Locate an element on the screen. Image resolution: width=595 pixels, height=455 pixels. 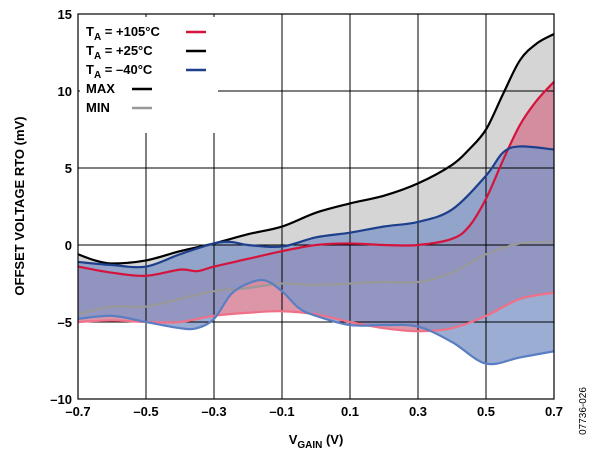
x-axis-ticks: –0.7 –0.5 –0.3 –0.1 0.1 0.3 0.5 0.7 is located at coordinates (314, 411).